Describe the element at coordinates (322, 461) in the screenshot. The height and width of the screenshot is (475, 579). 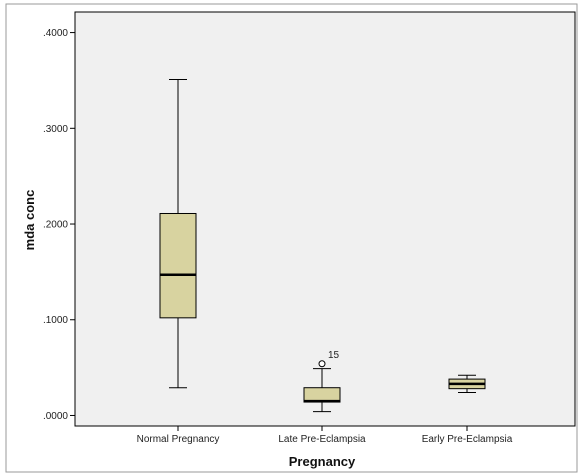
I see `x-axis-title: Pregnancy` at that location.